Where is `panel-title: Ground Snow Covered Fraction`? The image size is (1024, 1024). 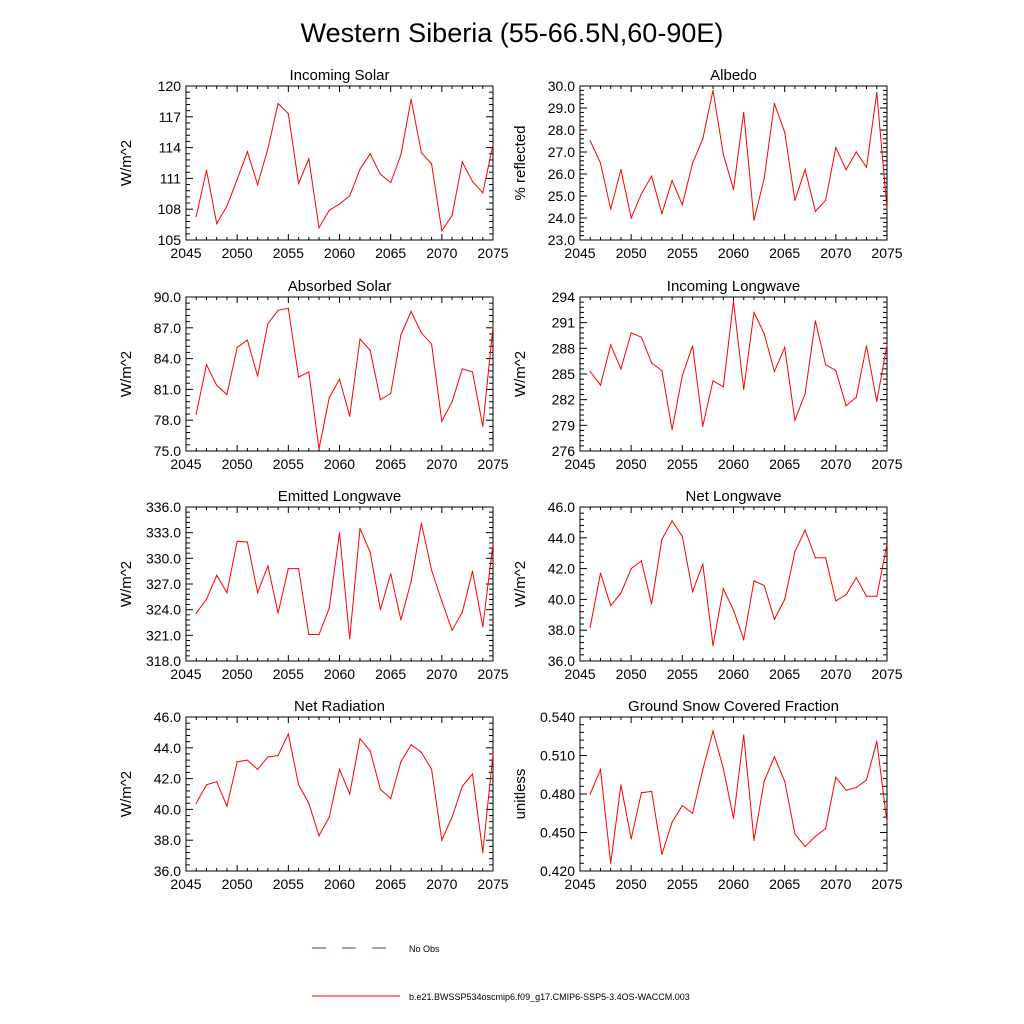 panel-title: Ground Snow Covered Fraction is located at coordinates (733, 706).